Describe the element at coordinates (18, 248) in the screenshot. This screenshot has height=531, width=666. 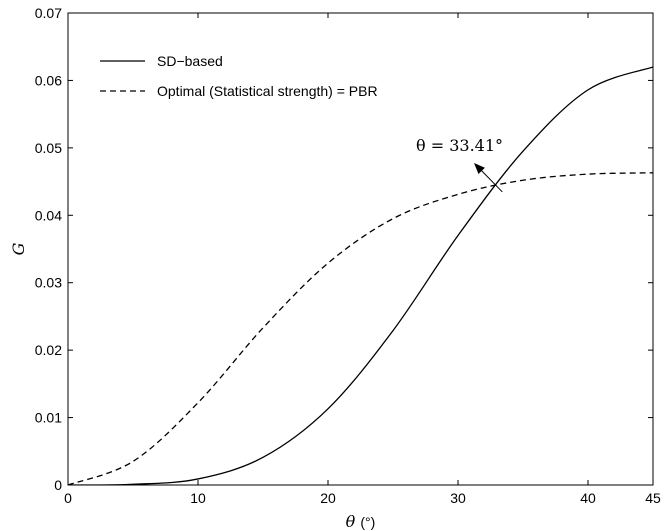
I see `y-axis-label: G` at that location.